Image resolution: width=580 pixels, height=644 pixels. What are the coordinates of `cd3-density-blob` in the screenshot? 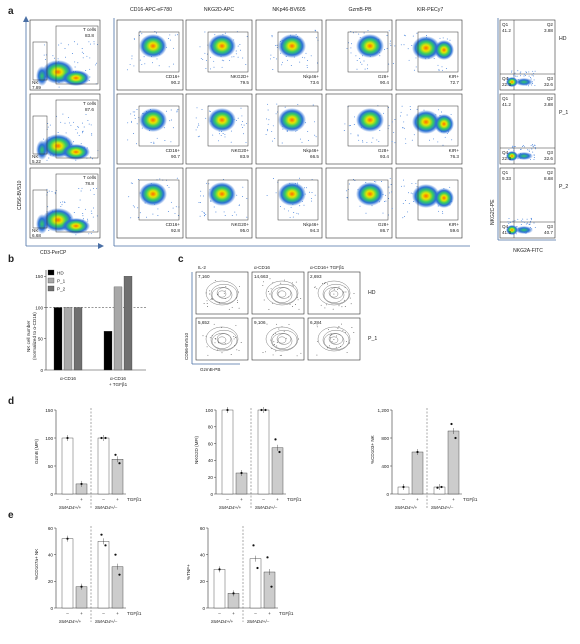 It's located at (76, 152).